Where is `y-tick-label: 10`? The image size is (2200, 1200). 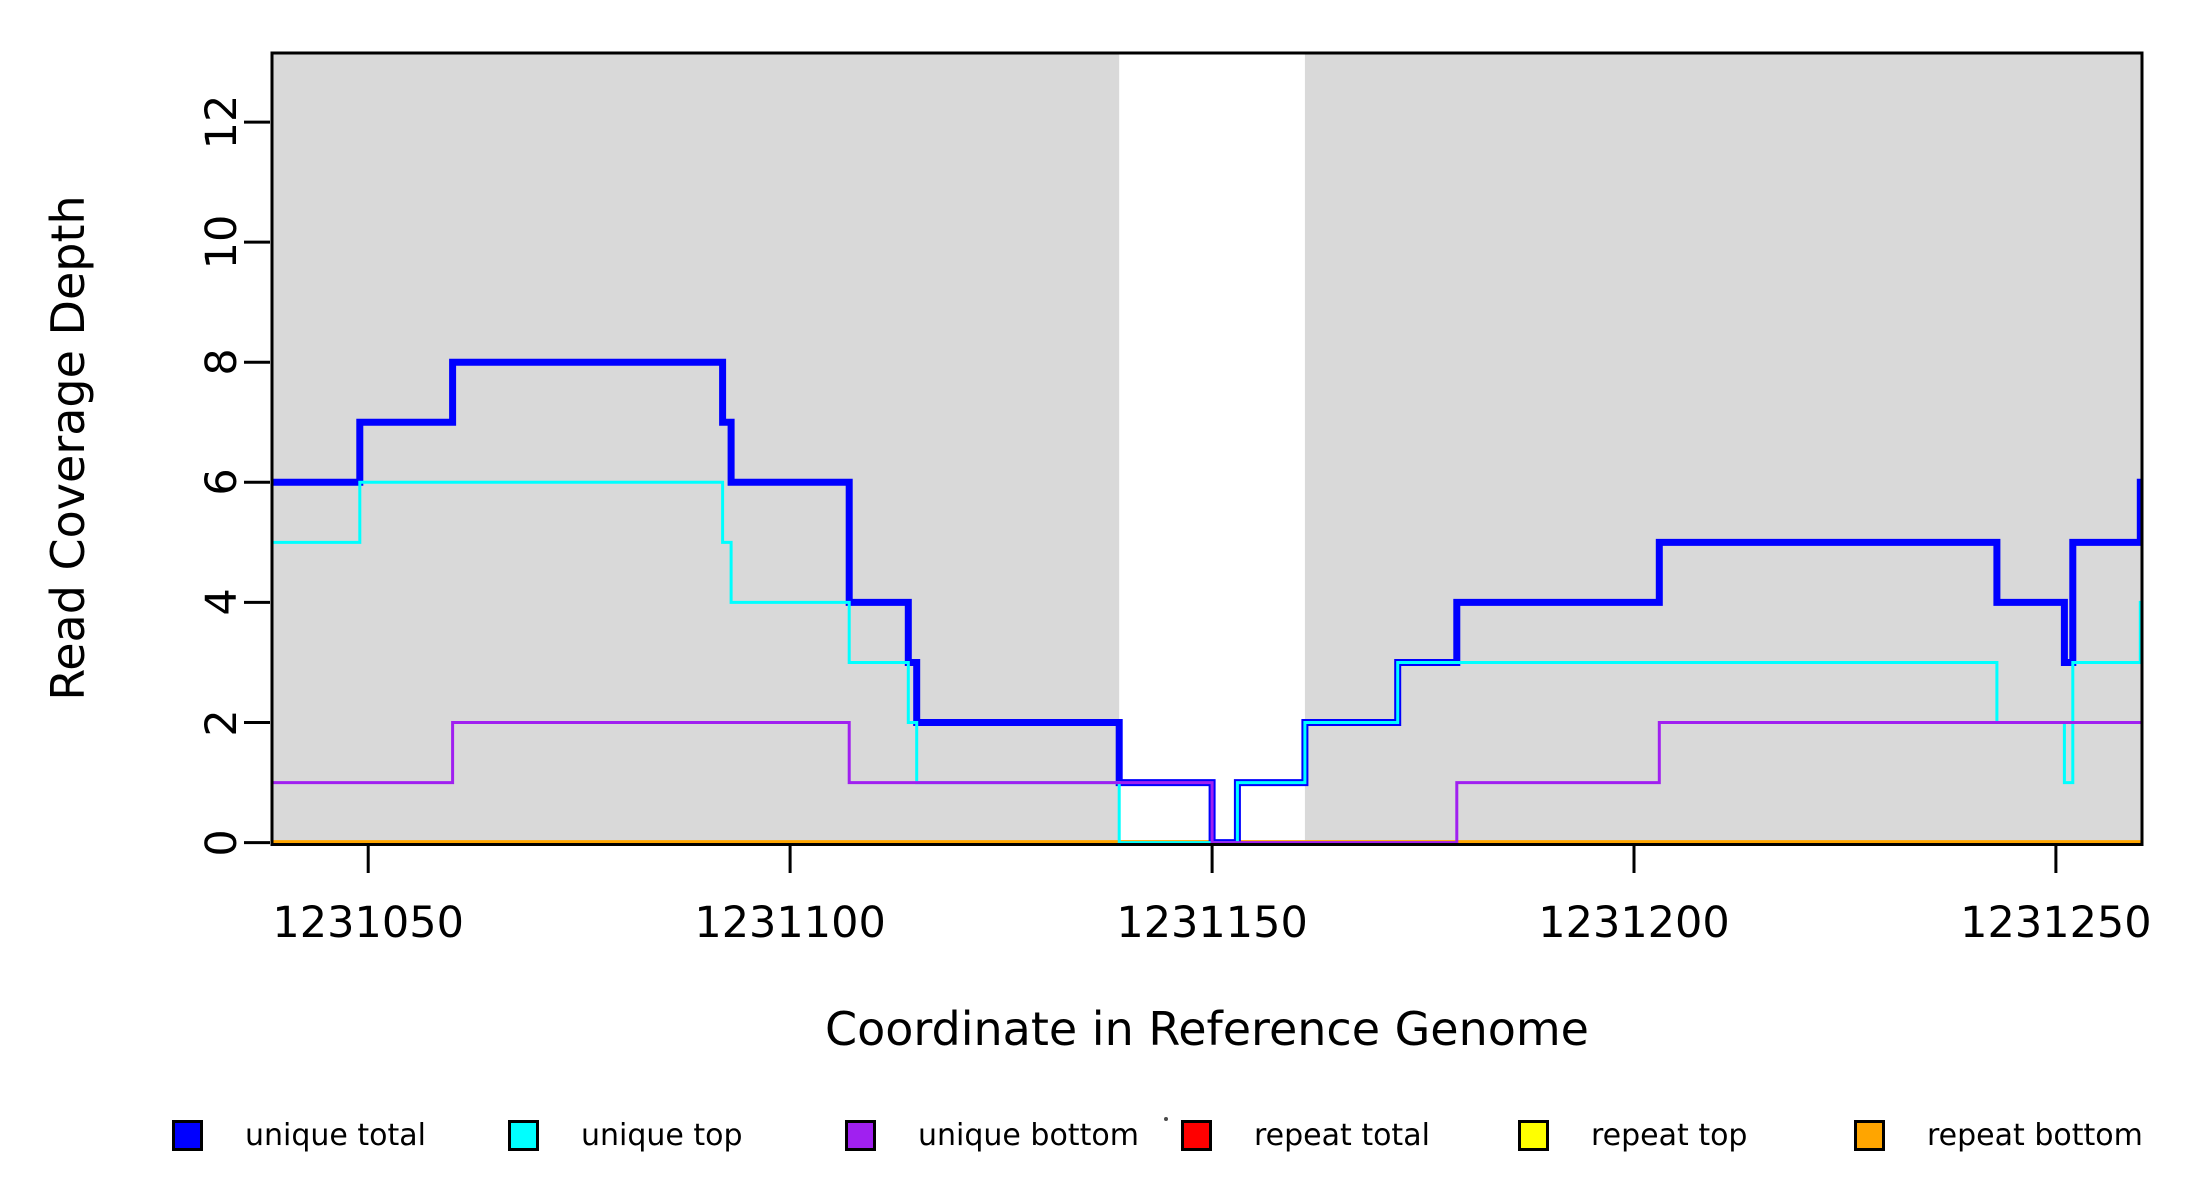
y-tick-label: 10 is located at coordinates (222, 242).